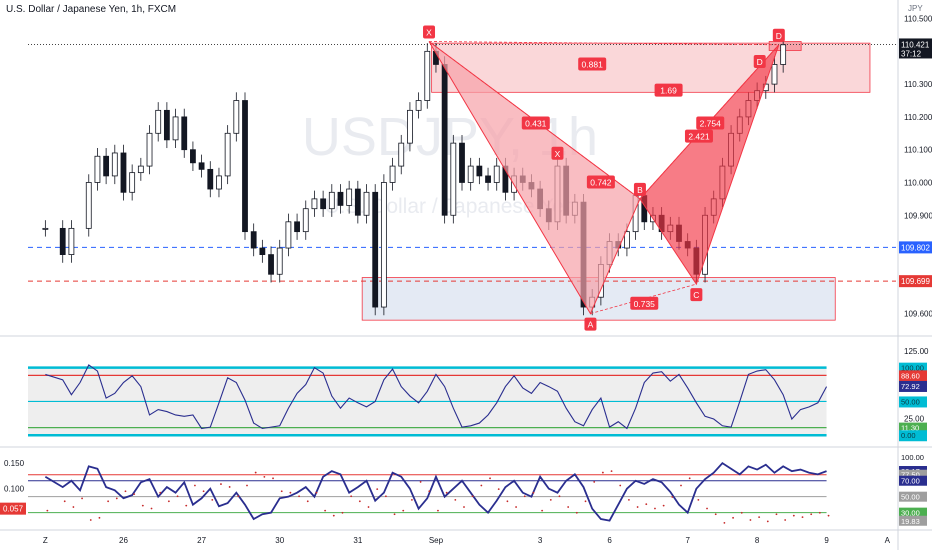 The height and width of the screenshot is (550, 932). I want to click on osc1-series-line, so click(436, 397).